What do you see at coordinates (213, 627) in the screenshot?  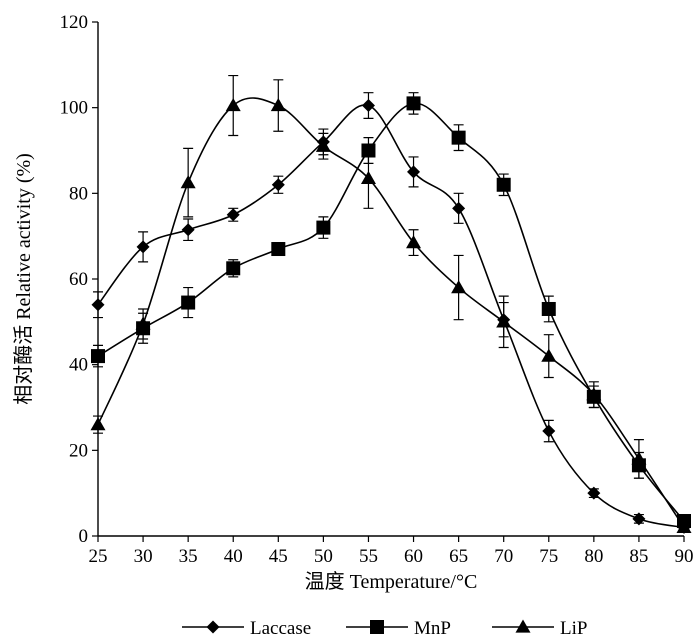 I see `legend-marker-laccase` at bounding box center [213, 627].